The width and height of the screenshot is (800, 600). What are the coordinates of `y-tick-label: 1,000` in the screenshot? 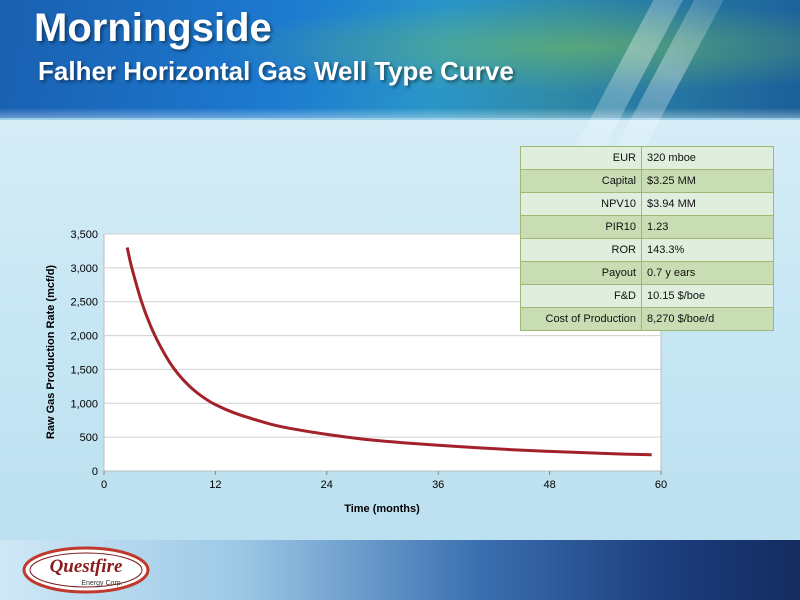 It's located at (84, 404).